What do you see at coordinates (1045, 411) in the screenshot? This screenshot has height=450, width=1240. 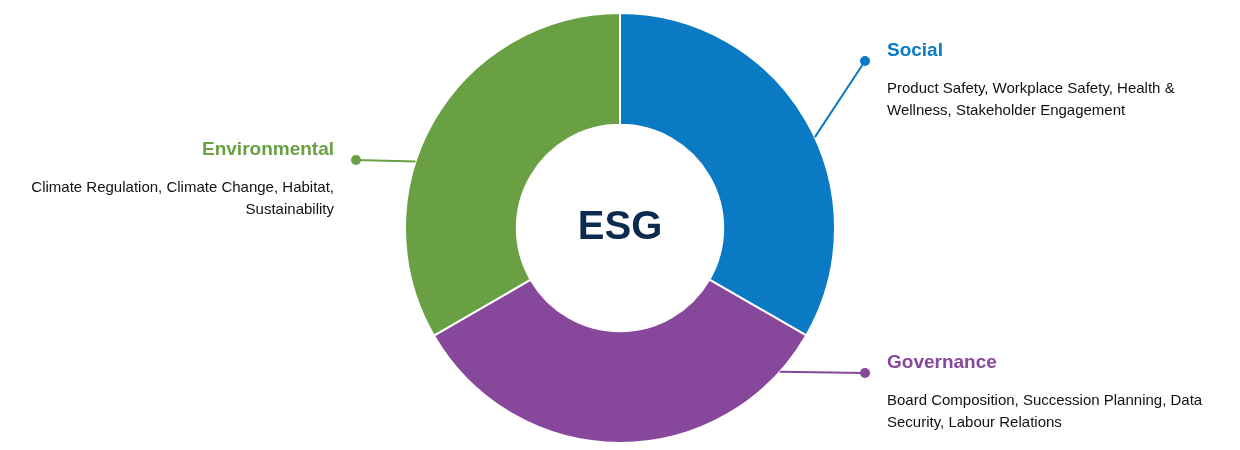 I see `text: Board Composition, Succession Planning, Data Security, Labour Relations` at bounding box center [1045, 411].